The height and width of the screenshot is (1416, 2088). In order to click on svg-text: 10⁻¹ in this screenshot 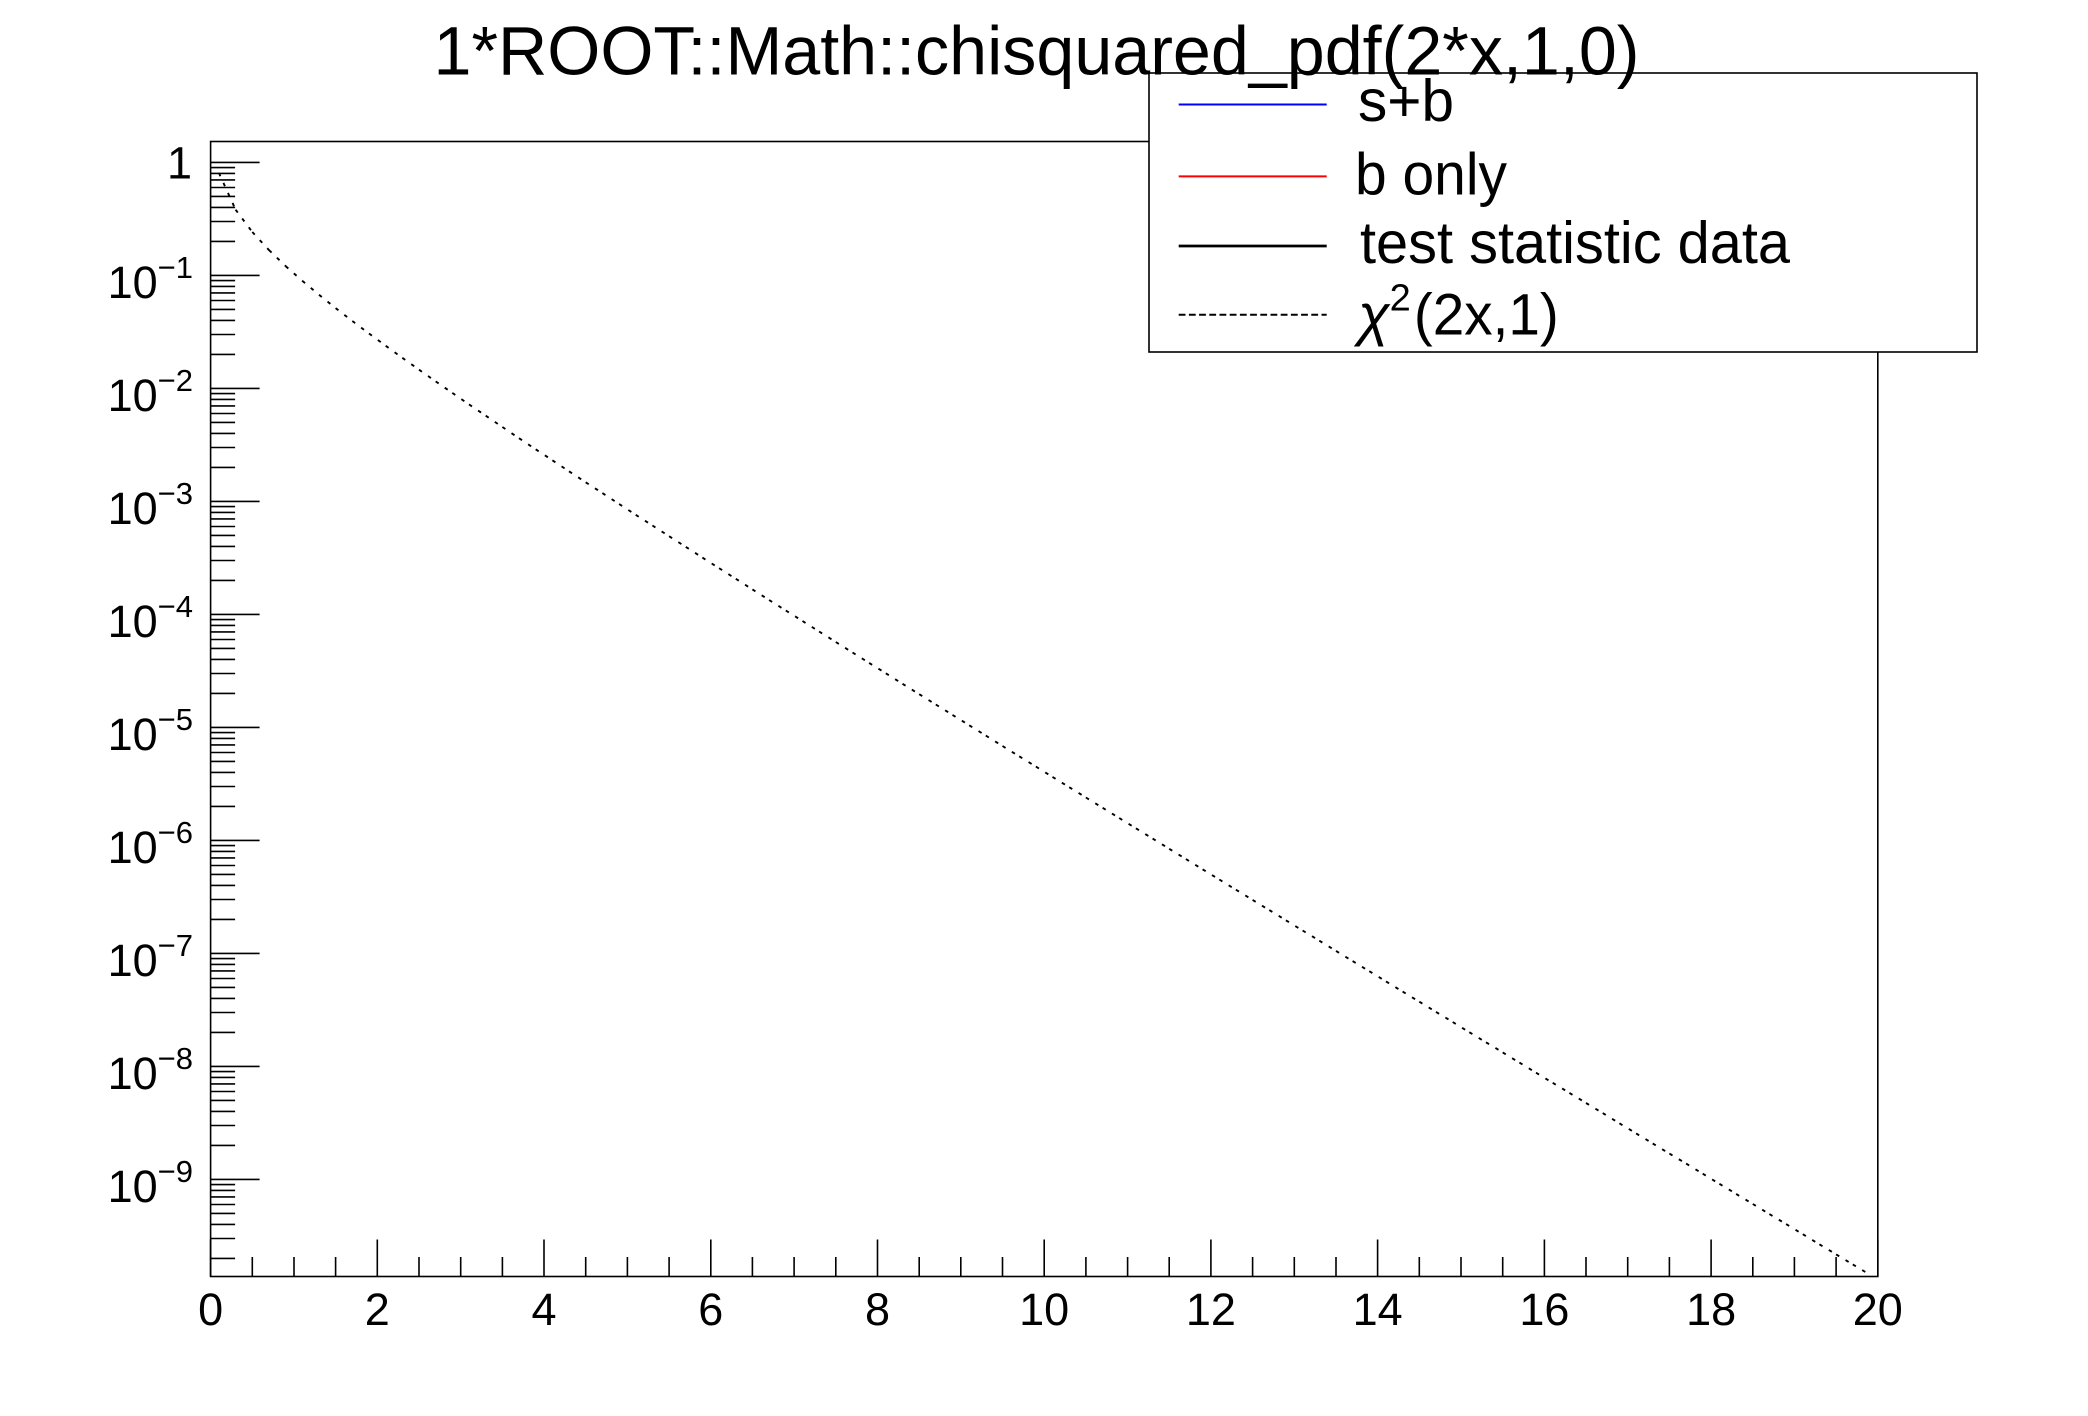, I will do `click(150, 279)`.